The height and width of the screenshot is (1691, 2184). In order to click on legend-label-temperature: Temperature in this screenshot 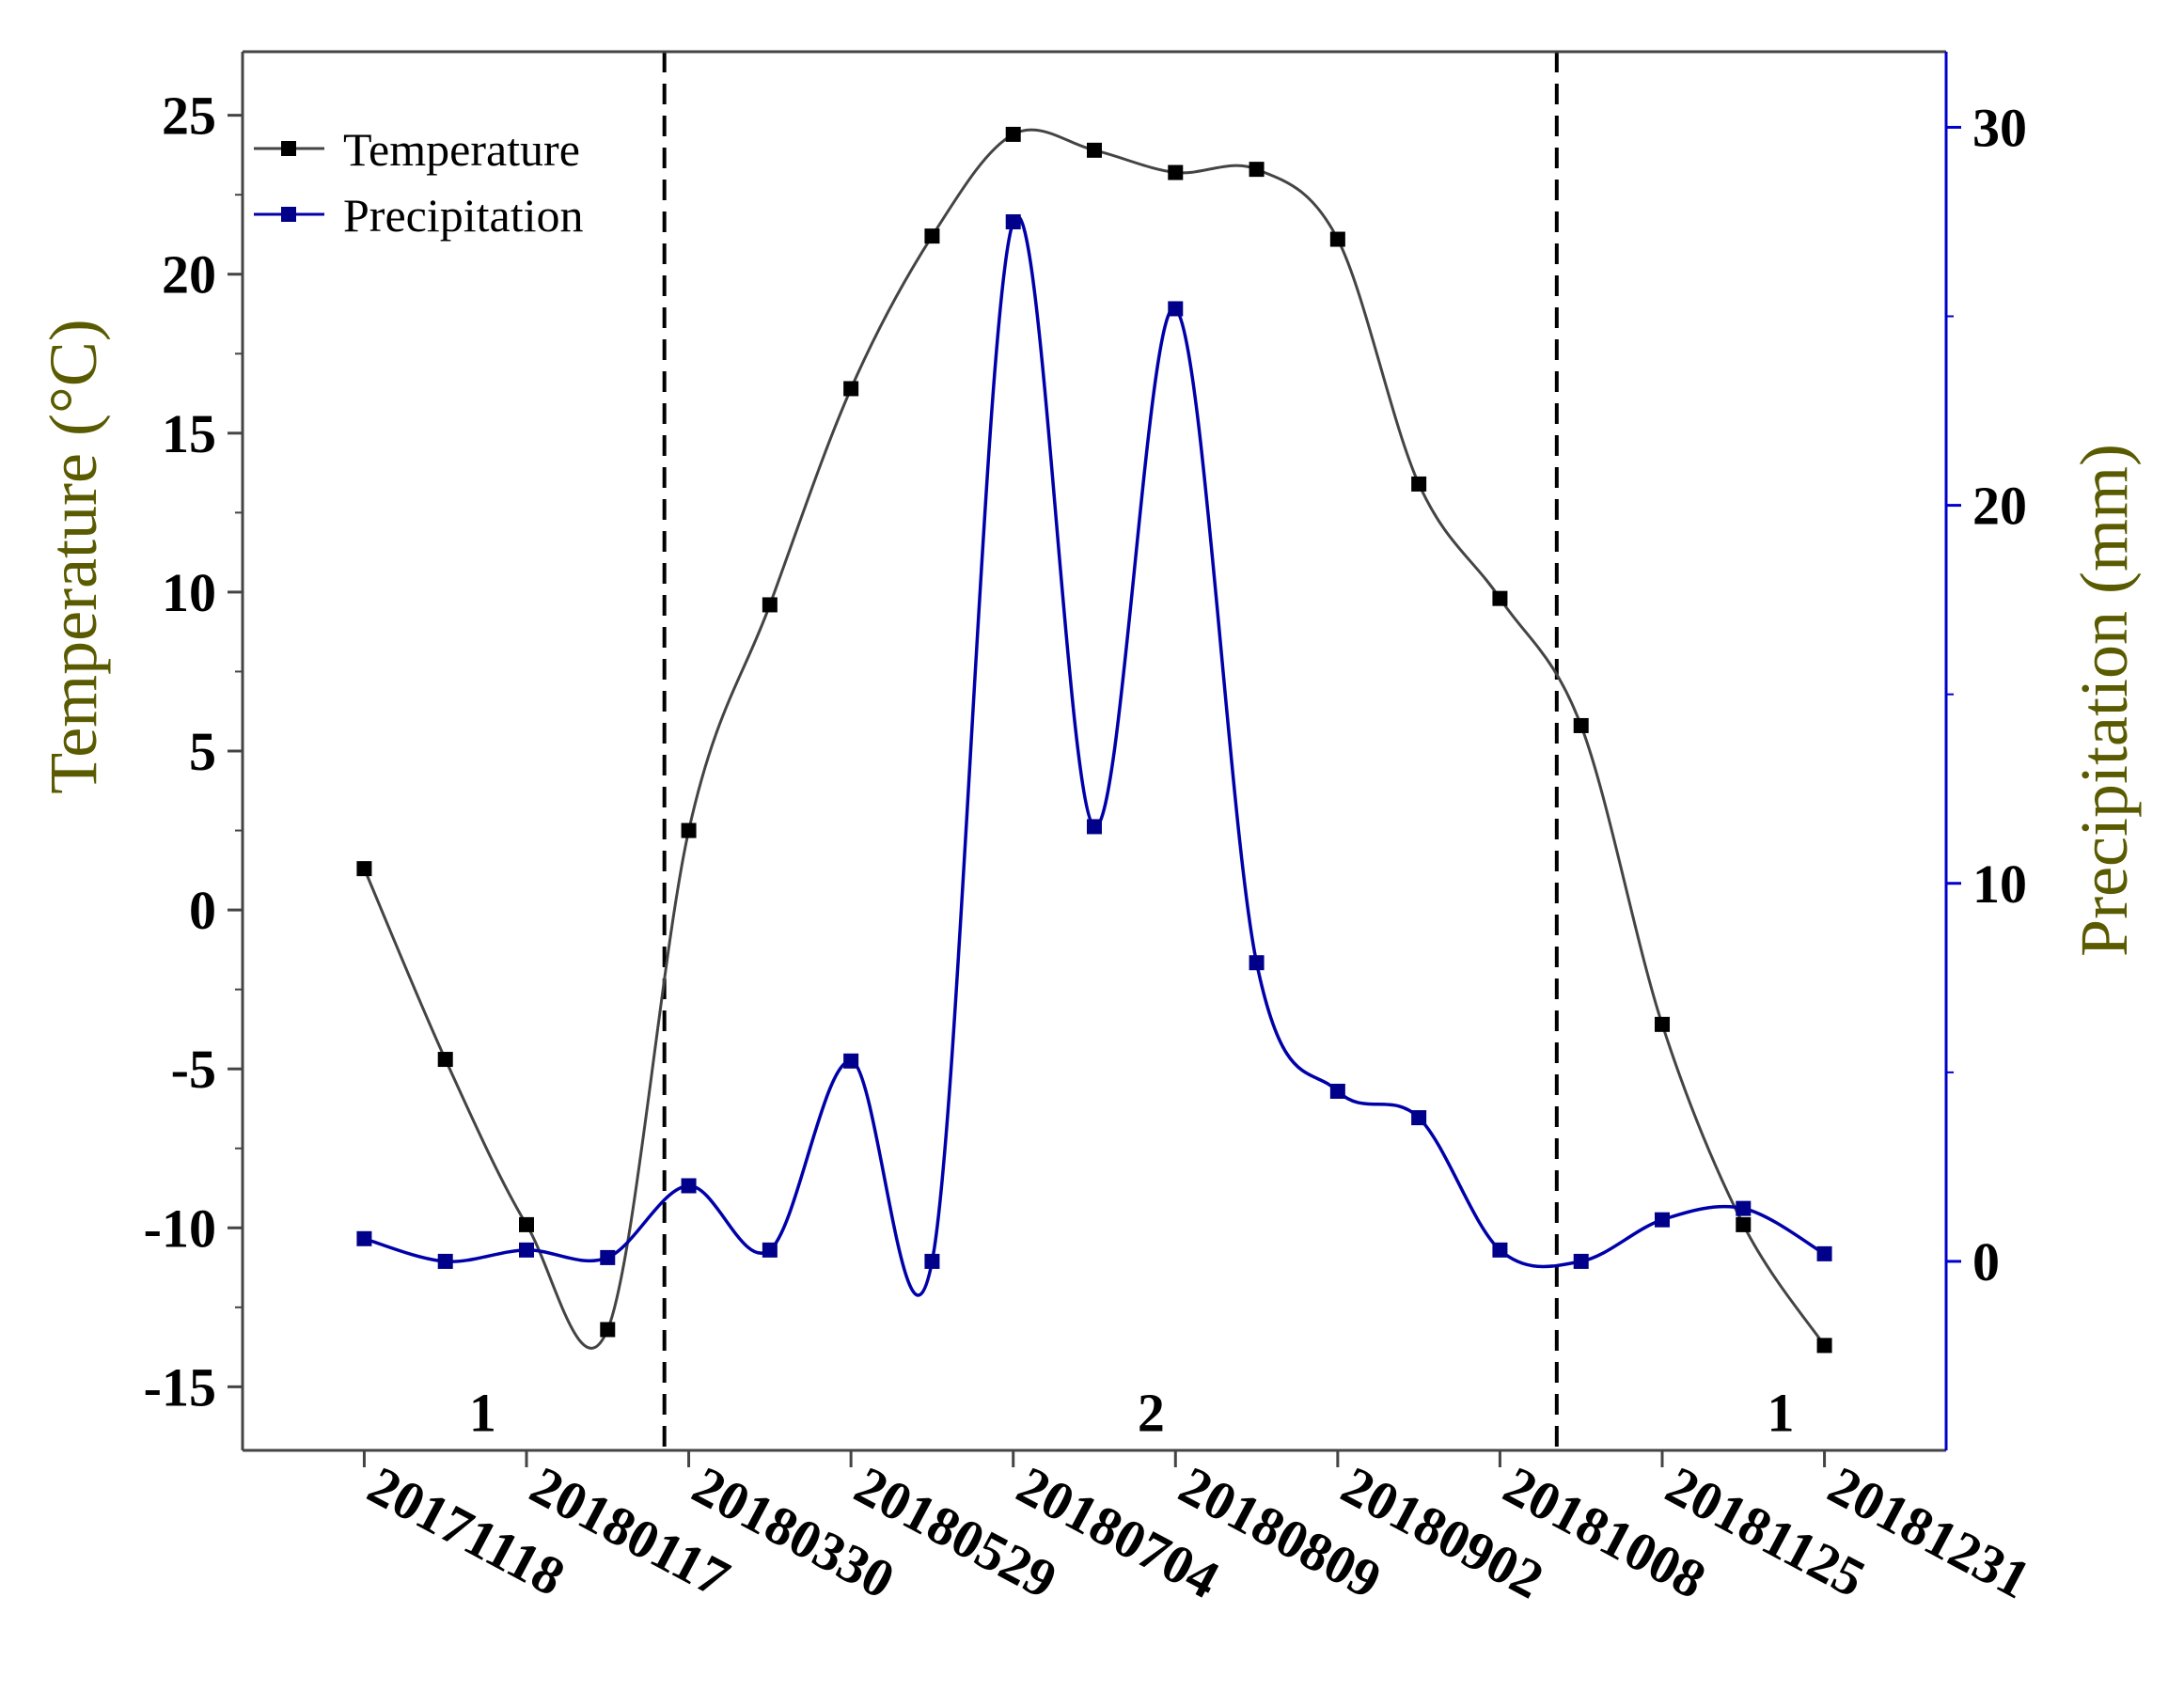, I will do `click(461, 149)`.